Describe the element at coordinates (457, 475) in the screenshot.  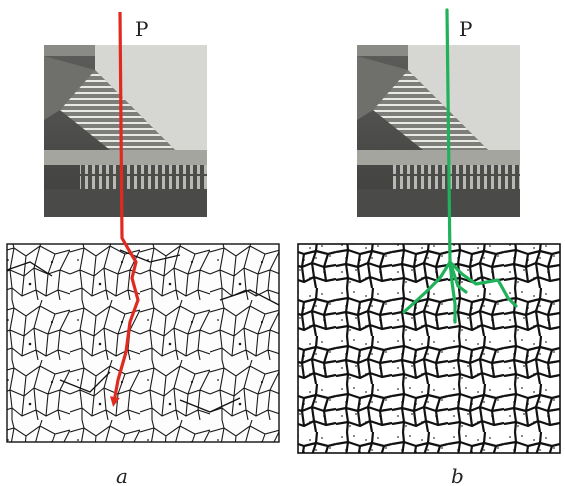
I see `panel-label-b: b` at that location.